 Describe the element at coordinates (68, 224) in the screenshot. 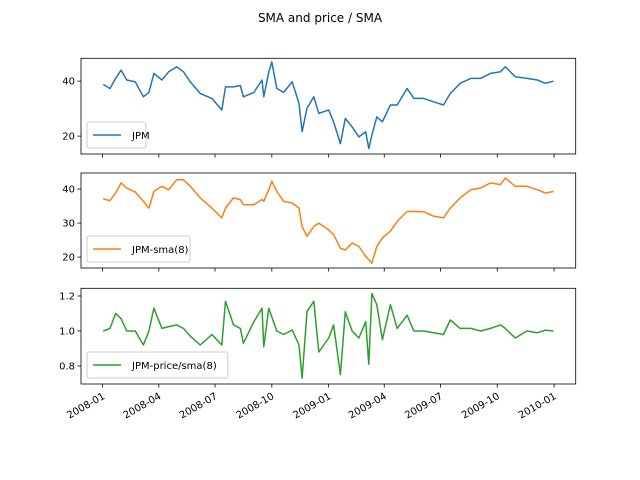

I see `y-tick-label: 30` at that location.